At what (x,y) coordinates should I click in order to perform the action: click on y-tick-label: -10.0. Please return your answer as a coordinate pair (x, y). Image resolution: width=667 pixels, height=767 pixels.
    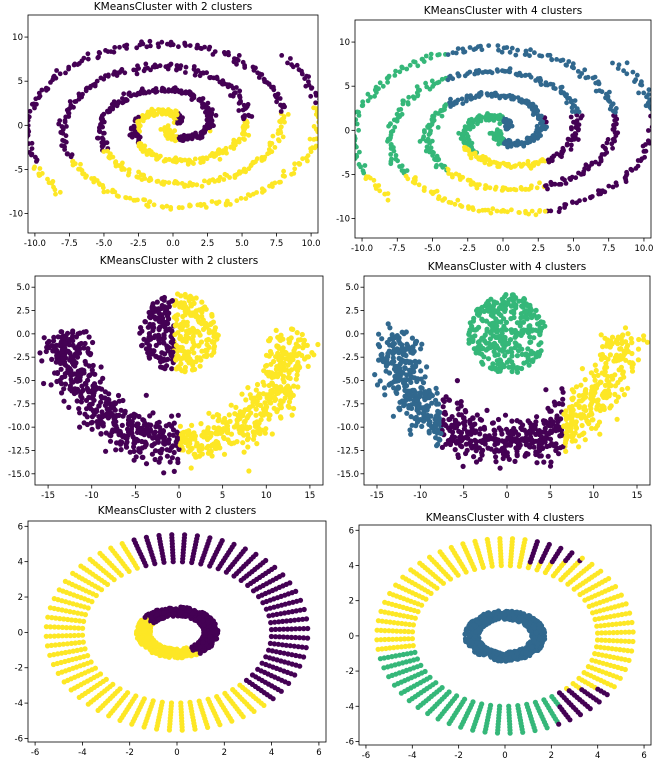
    Looking at the image, I should click on (19, 428).